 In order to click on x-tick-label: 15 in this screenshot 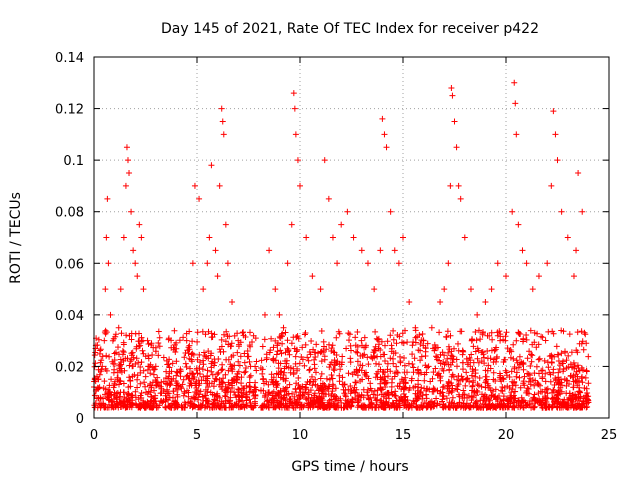, I will do `click(403, 435)`.